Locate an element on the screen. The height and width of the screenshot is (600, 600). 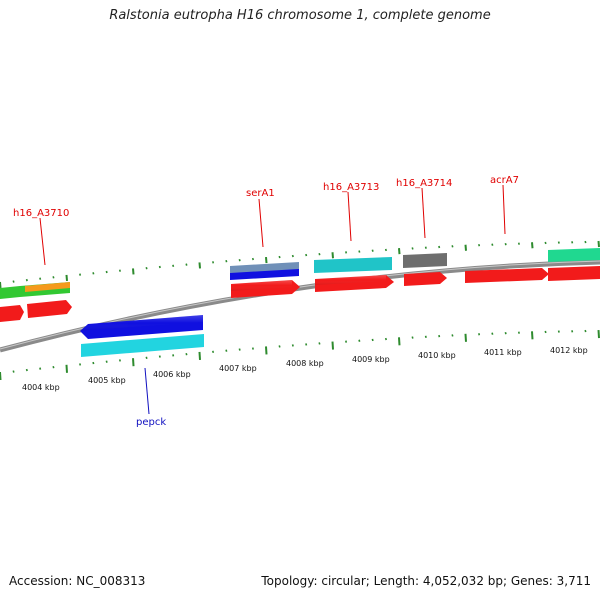
lower-tick-ring is located at coordinates (300, 355).